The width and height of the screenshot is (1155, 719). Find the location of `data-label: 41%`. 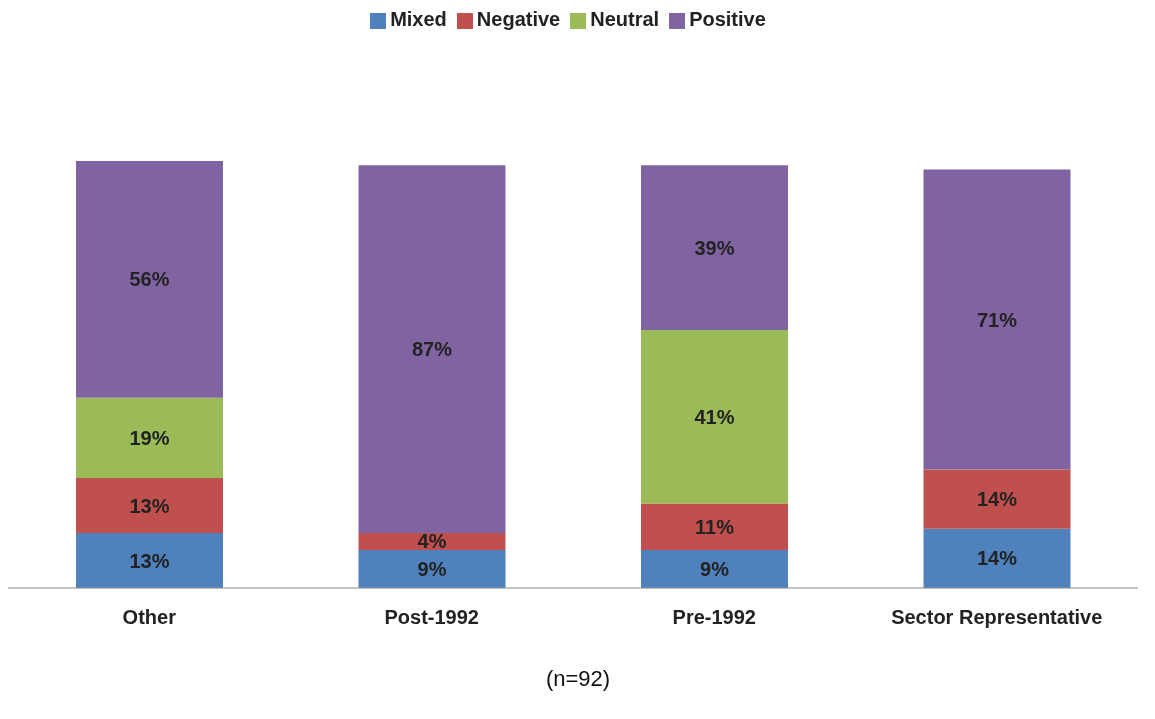

data-label: 41% is located at coordinates (714, 416).